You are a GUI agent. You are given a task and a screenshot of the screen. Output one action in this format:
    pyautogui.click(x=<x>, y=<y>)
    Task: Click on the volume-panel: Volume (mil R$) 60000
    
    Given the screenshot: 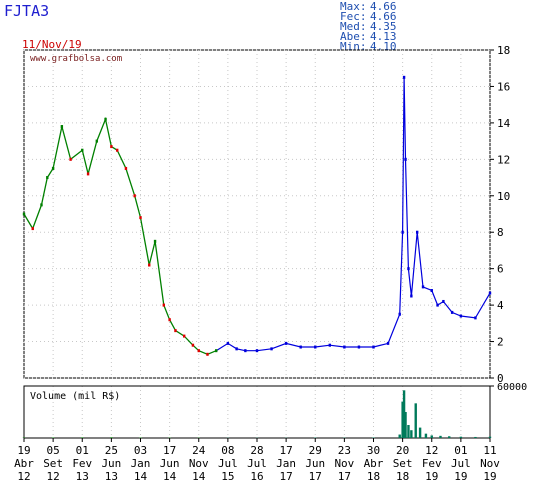 What is the action you would take?
    pyautogui.click(x=274, y=410)
    